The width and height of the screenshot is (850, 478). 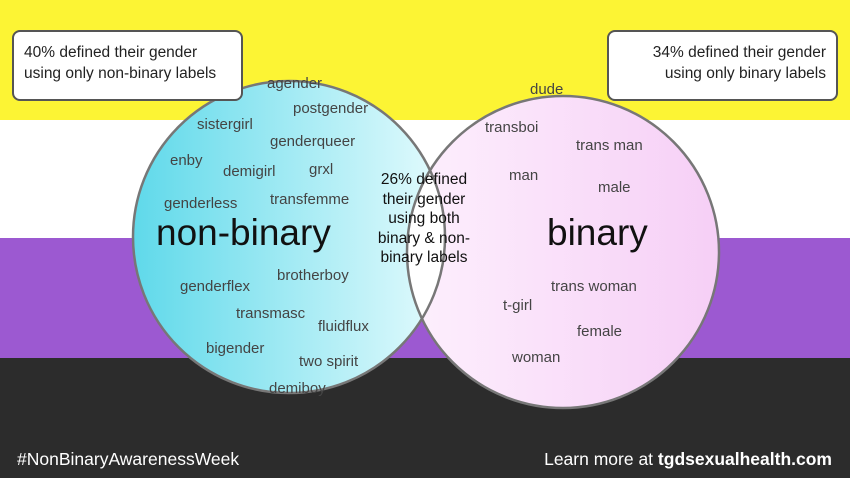 What do you see at coordinates (186, 160) in the screenshot?
I see `label-word: enby` at bounding box center [186, 160].